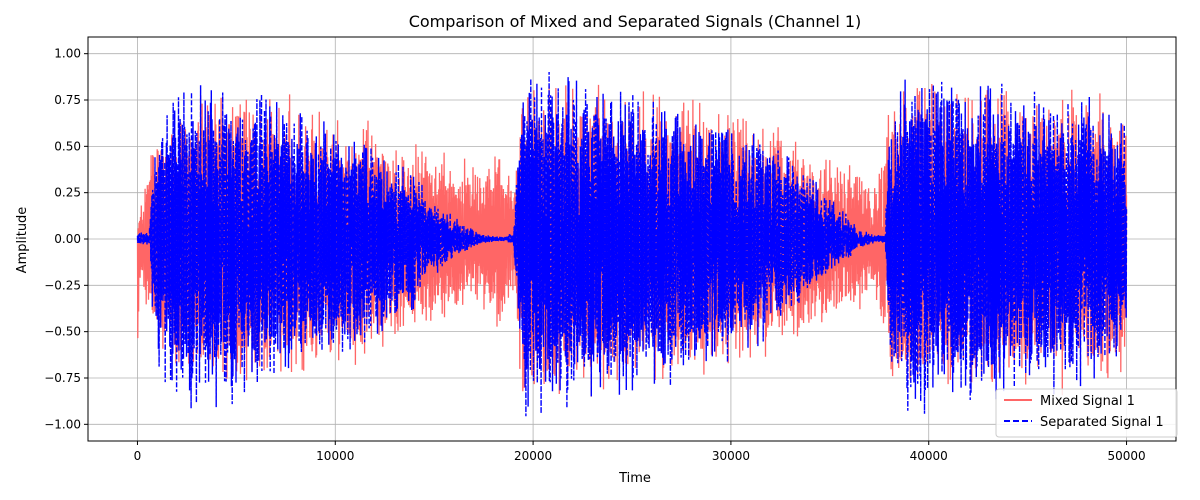 This screenshot has height=500, width=1200. Describe the element at coordinates (1126, 456) in the screenshot. I see `x-tick-label: 50000` at that location.